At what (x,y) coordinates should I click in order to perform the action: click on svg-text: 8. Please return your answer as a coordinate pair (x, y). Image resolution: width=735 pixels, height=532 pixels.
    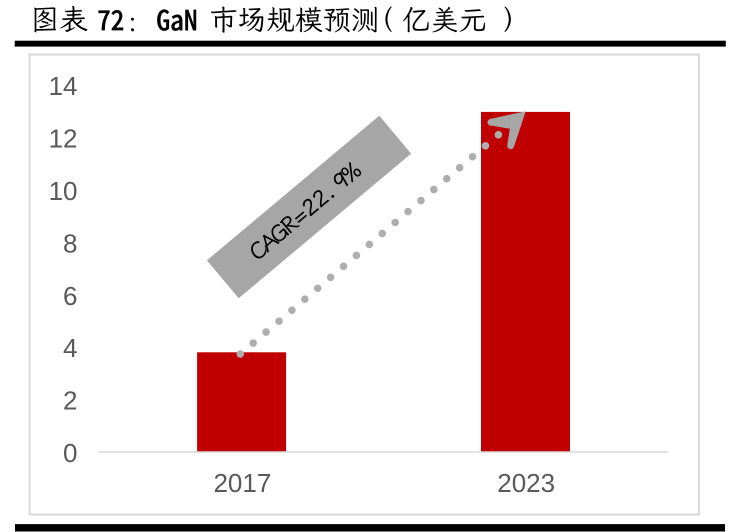
    Looking at the image, I should click on (70, 243).